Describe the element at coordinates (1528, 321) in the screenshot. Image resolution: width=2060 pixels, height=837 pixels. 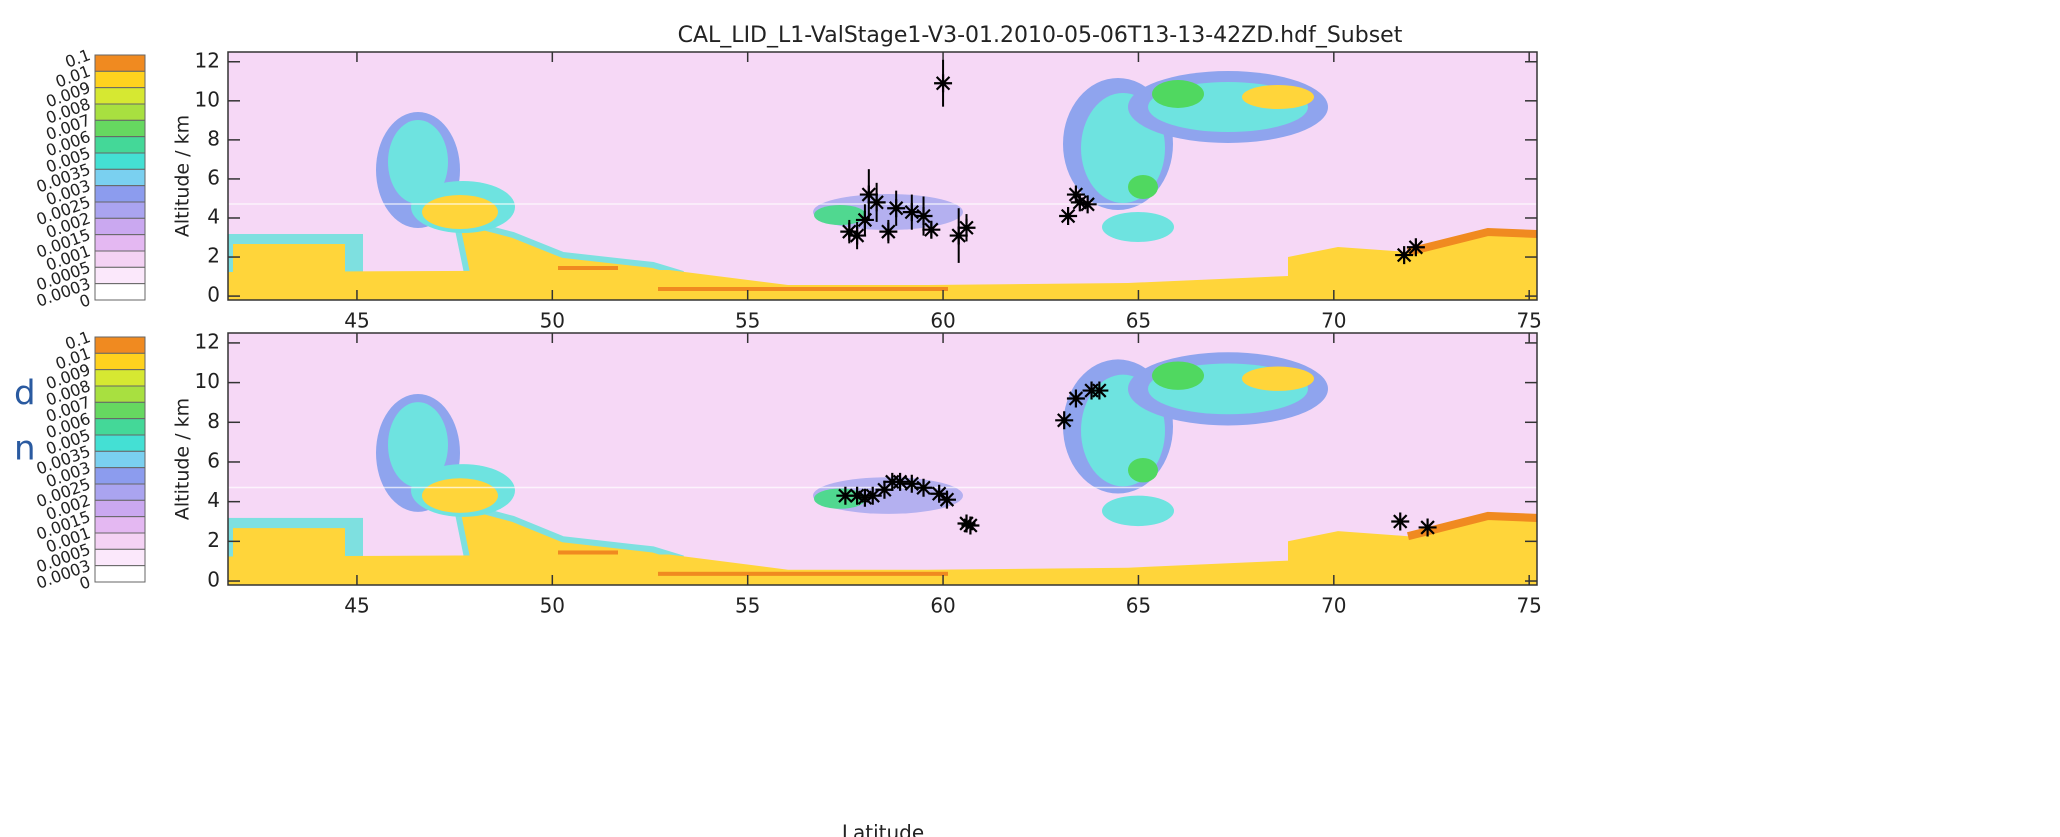
I see `x-tick-label: 75` at that location.